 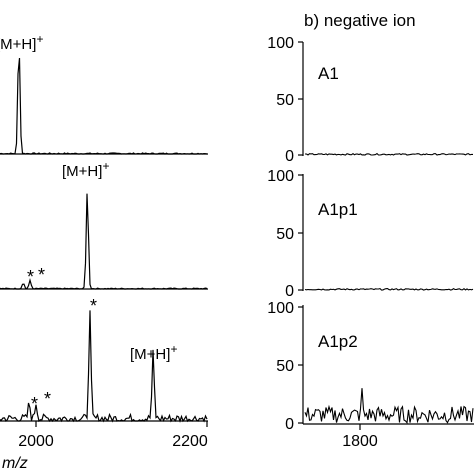 What do you see at coordinates (198, 425) in the screenshot?
I see `xticks` at bounding box center [198, 425].